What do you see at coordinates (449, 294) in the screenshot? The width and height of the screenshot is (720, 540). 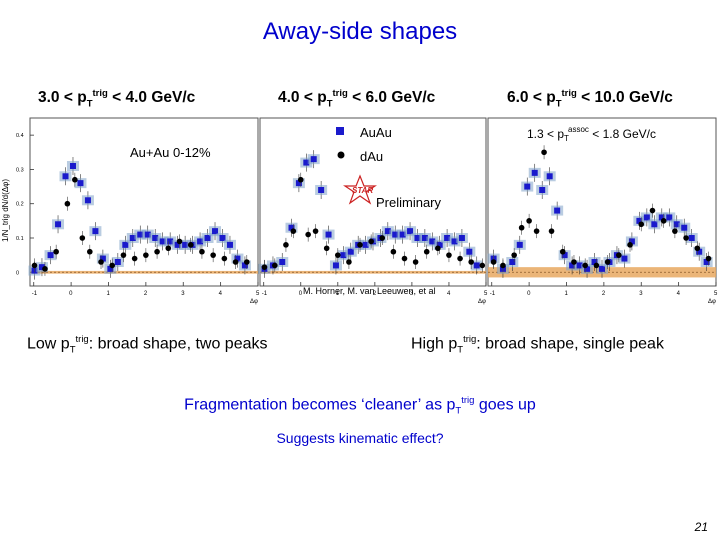 I see `x-tick-label-2: 4` at bounding box center [449, 294].